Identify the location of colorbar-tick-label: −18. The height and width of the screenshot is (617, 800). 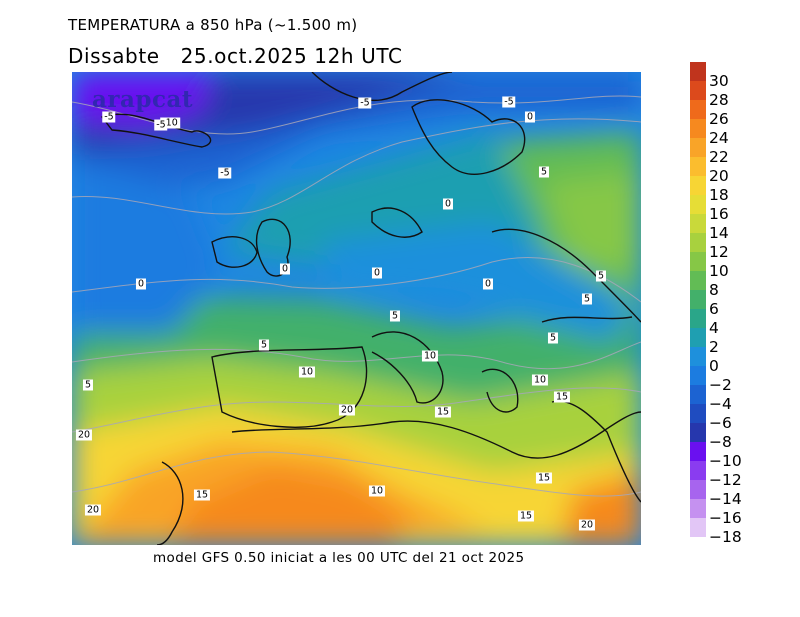
(725, 537).